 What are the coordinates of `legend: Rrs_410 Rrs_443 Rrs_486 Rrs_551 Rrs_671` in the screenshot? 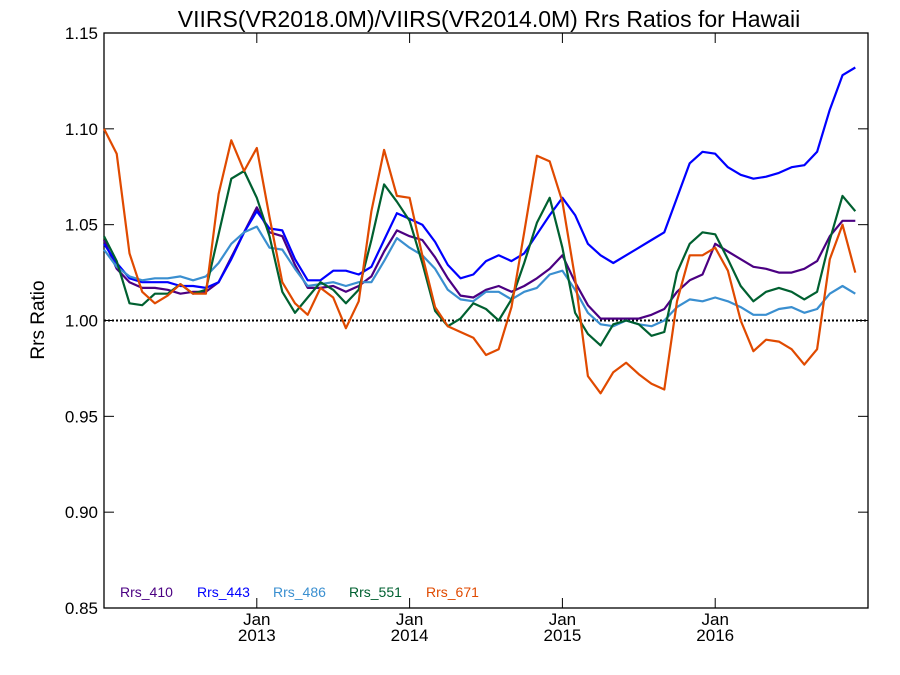 It's located at (299, 592).